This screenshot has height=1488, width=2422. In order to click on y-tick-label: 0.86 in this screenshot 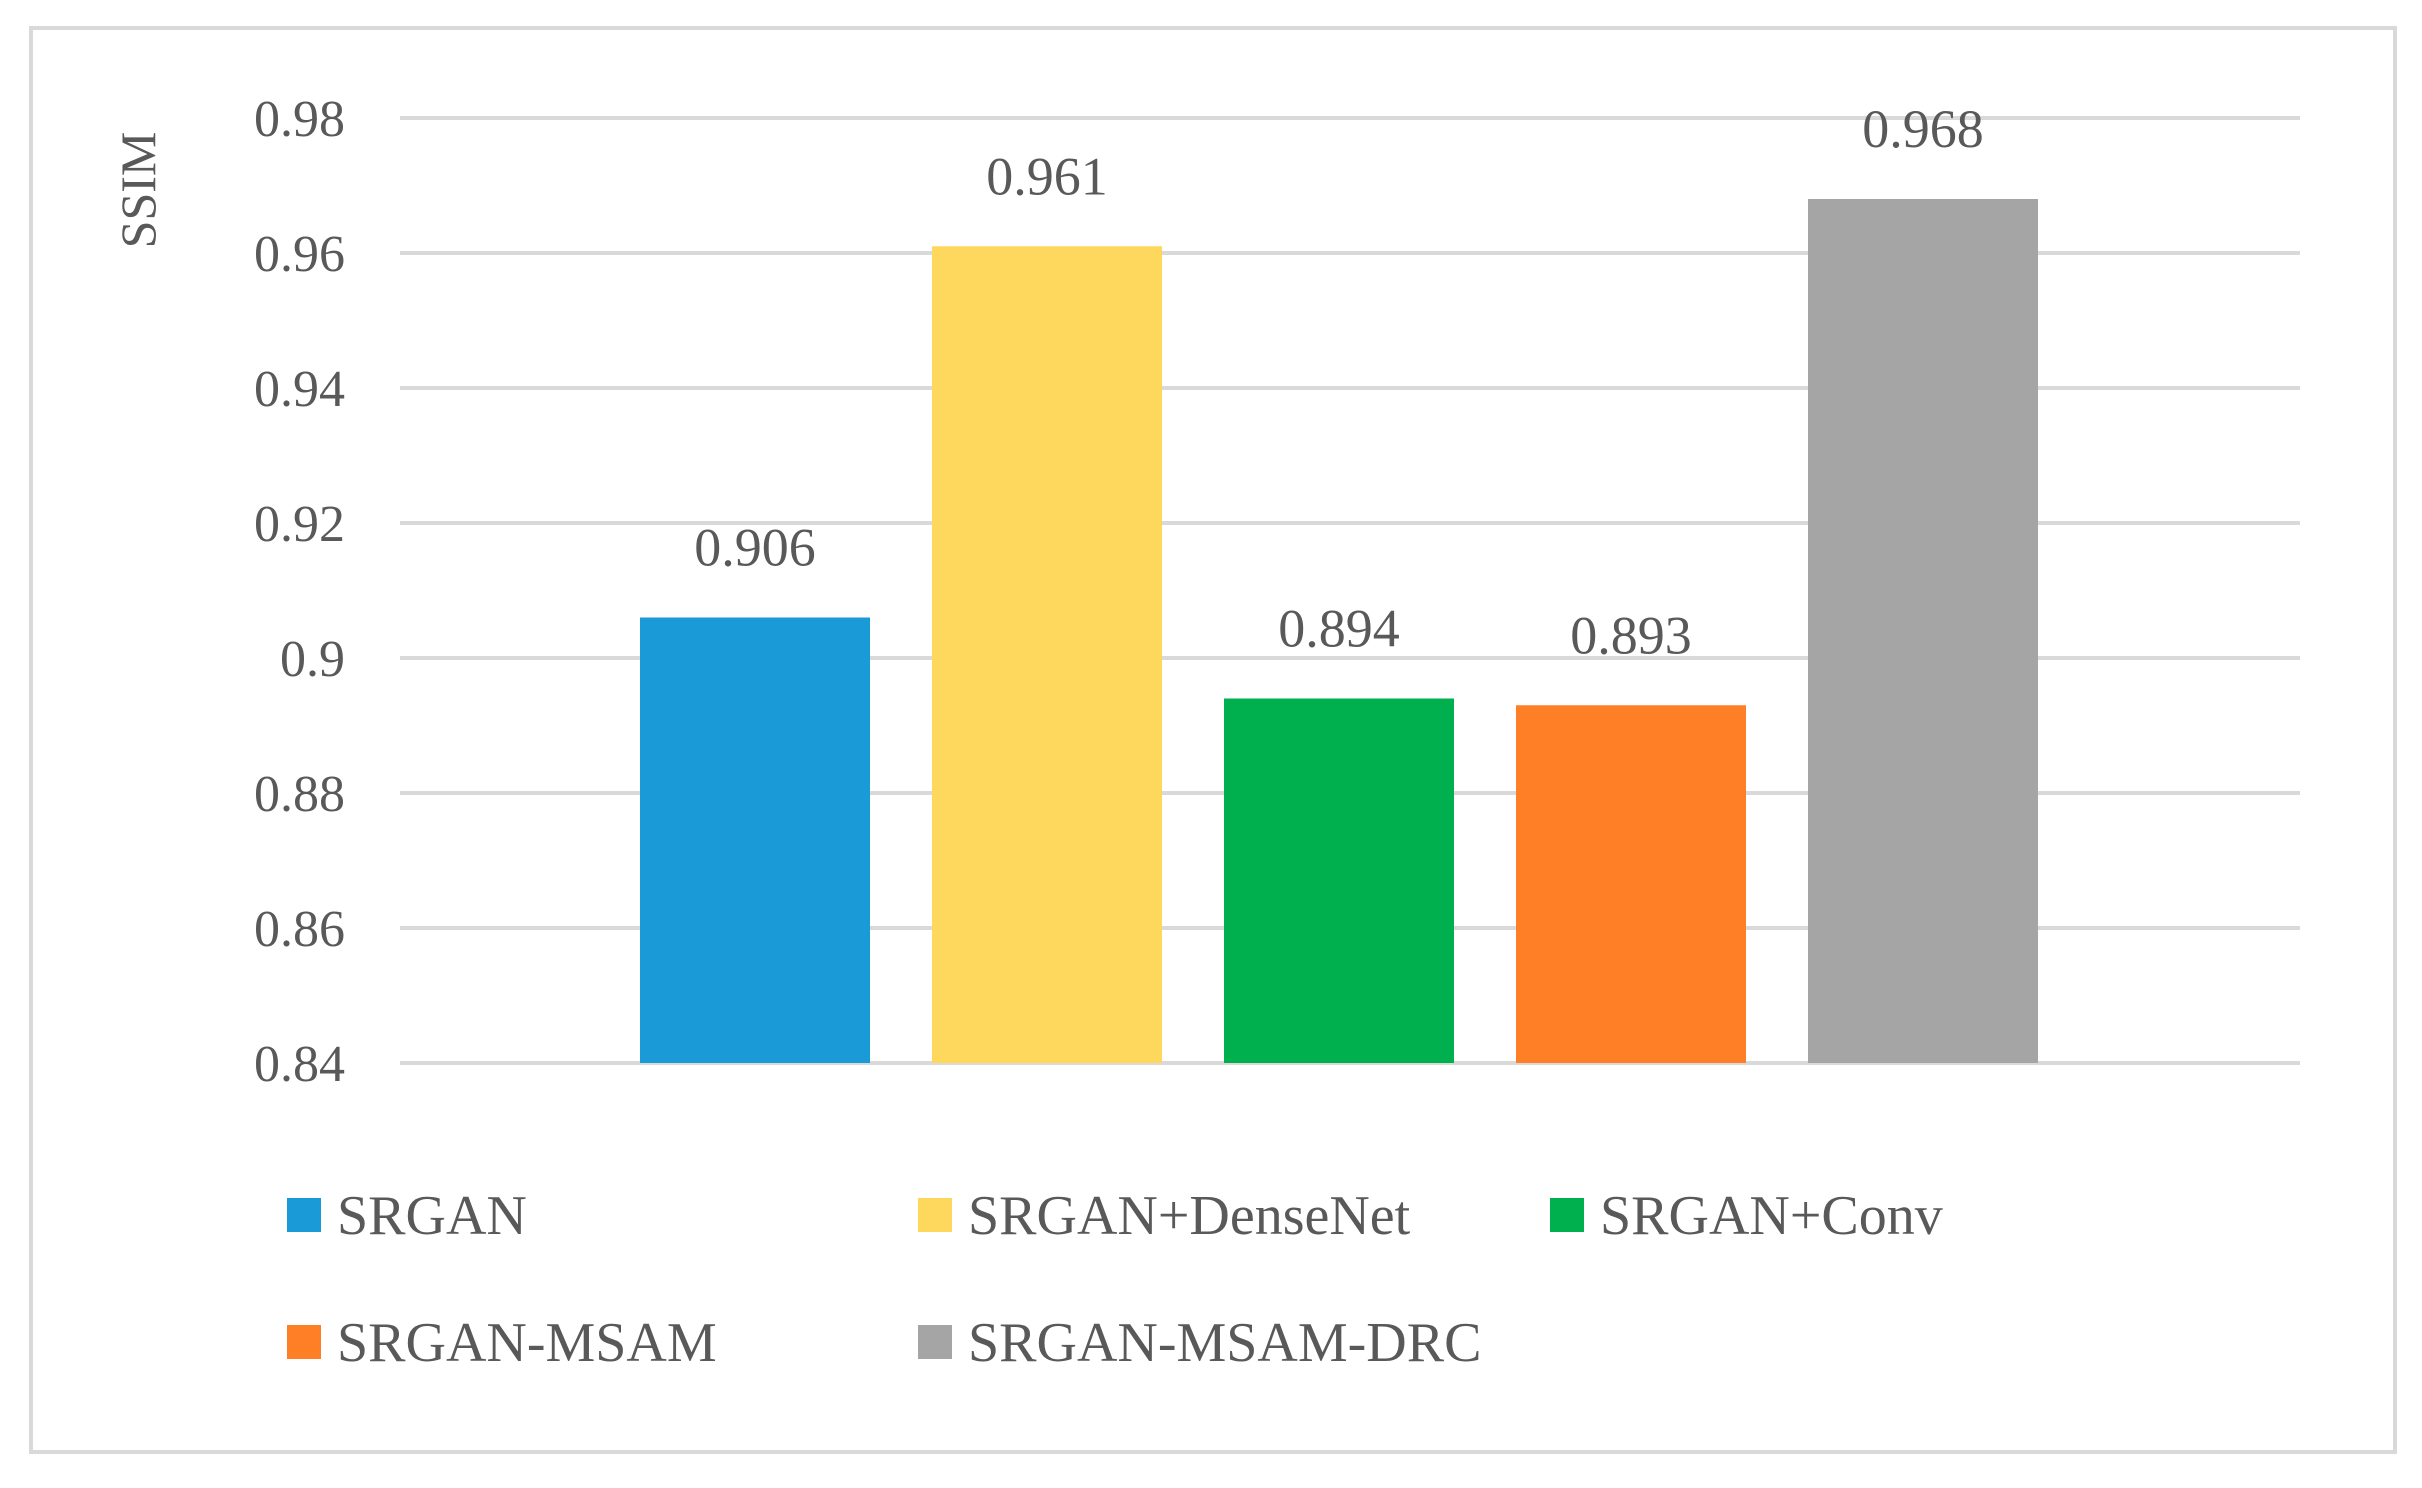, I will do `click(299, 929)`.